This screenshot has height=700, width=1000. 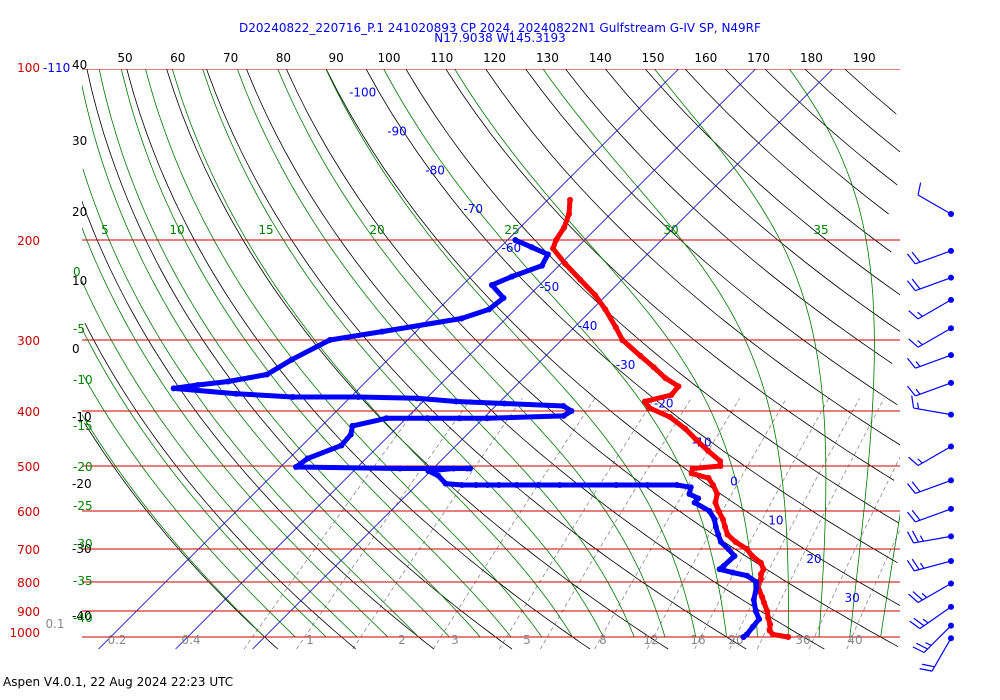 What do you see at coordinates (82, 616) in the screenshot?
I see `left-scale-label: -40` at bounding box center [82, 616].